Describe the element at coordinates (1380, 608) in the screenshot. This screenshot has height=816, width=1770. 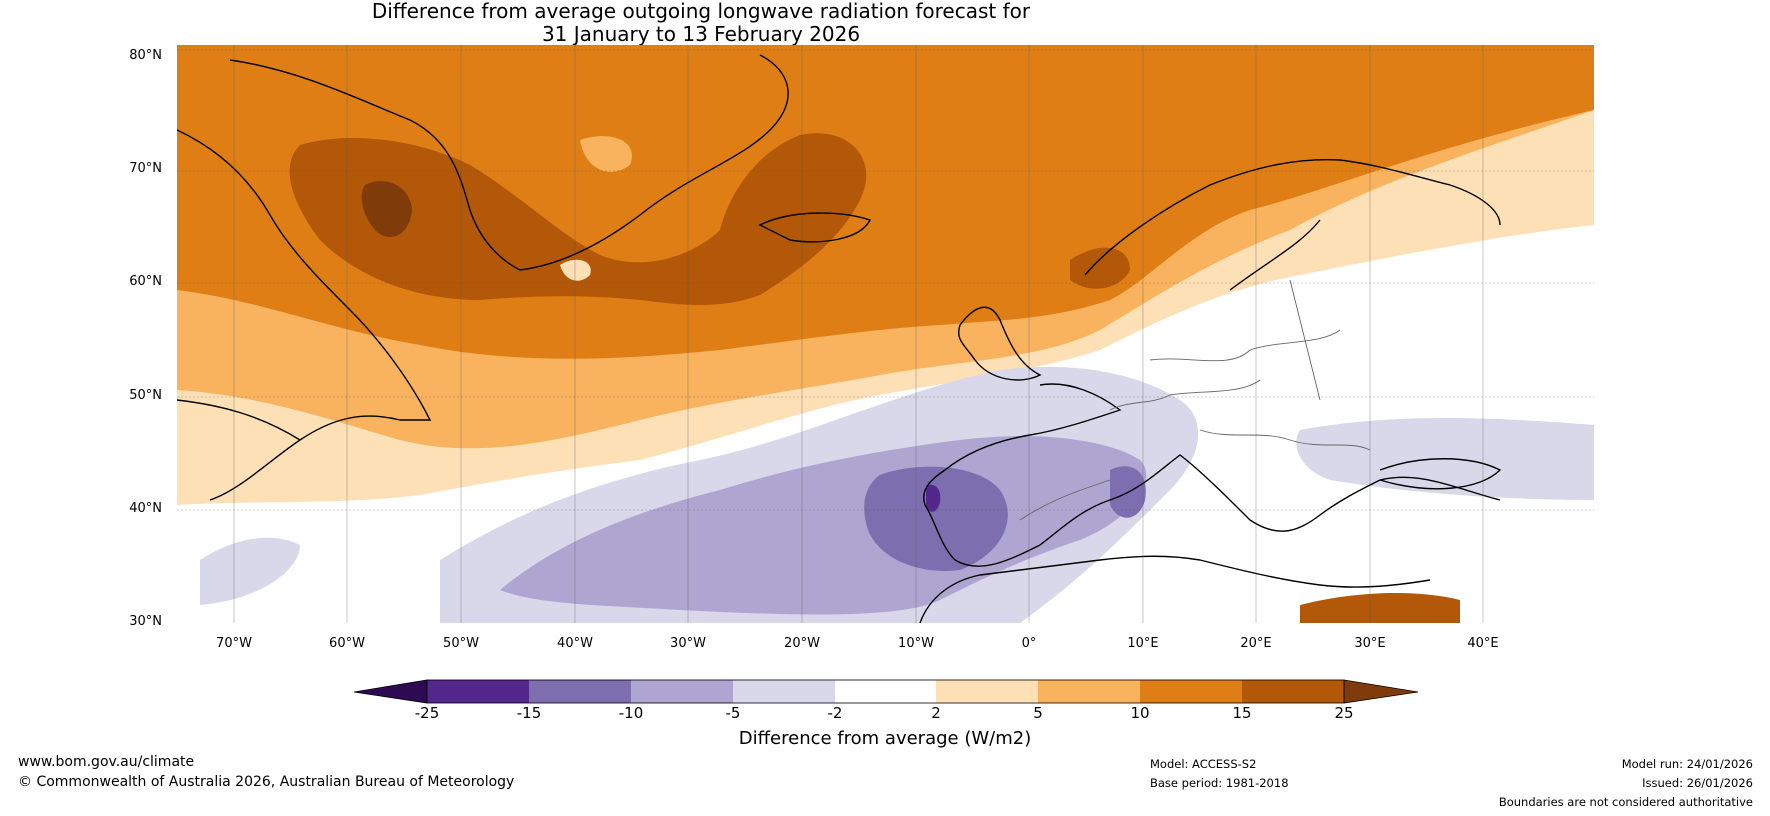
I see `olr-field-15-25-south` at that location.